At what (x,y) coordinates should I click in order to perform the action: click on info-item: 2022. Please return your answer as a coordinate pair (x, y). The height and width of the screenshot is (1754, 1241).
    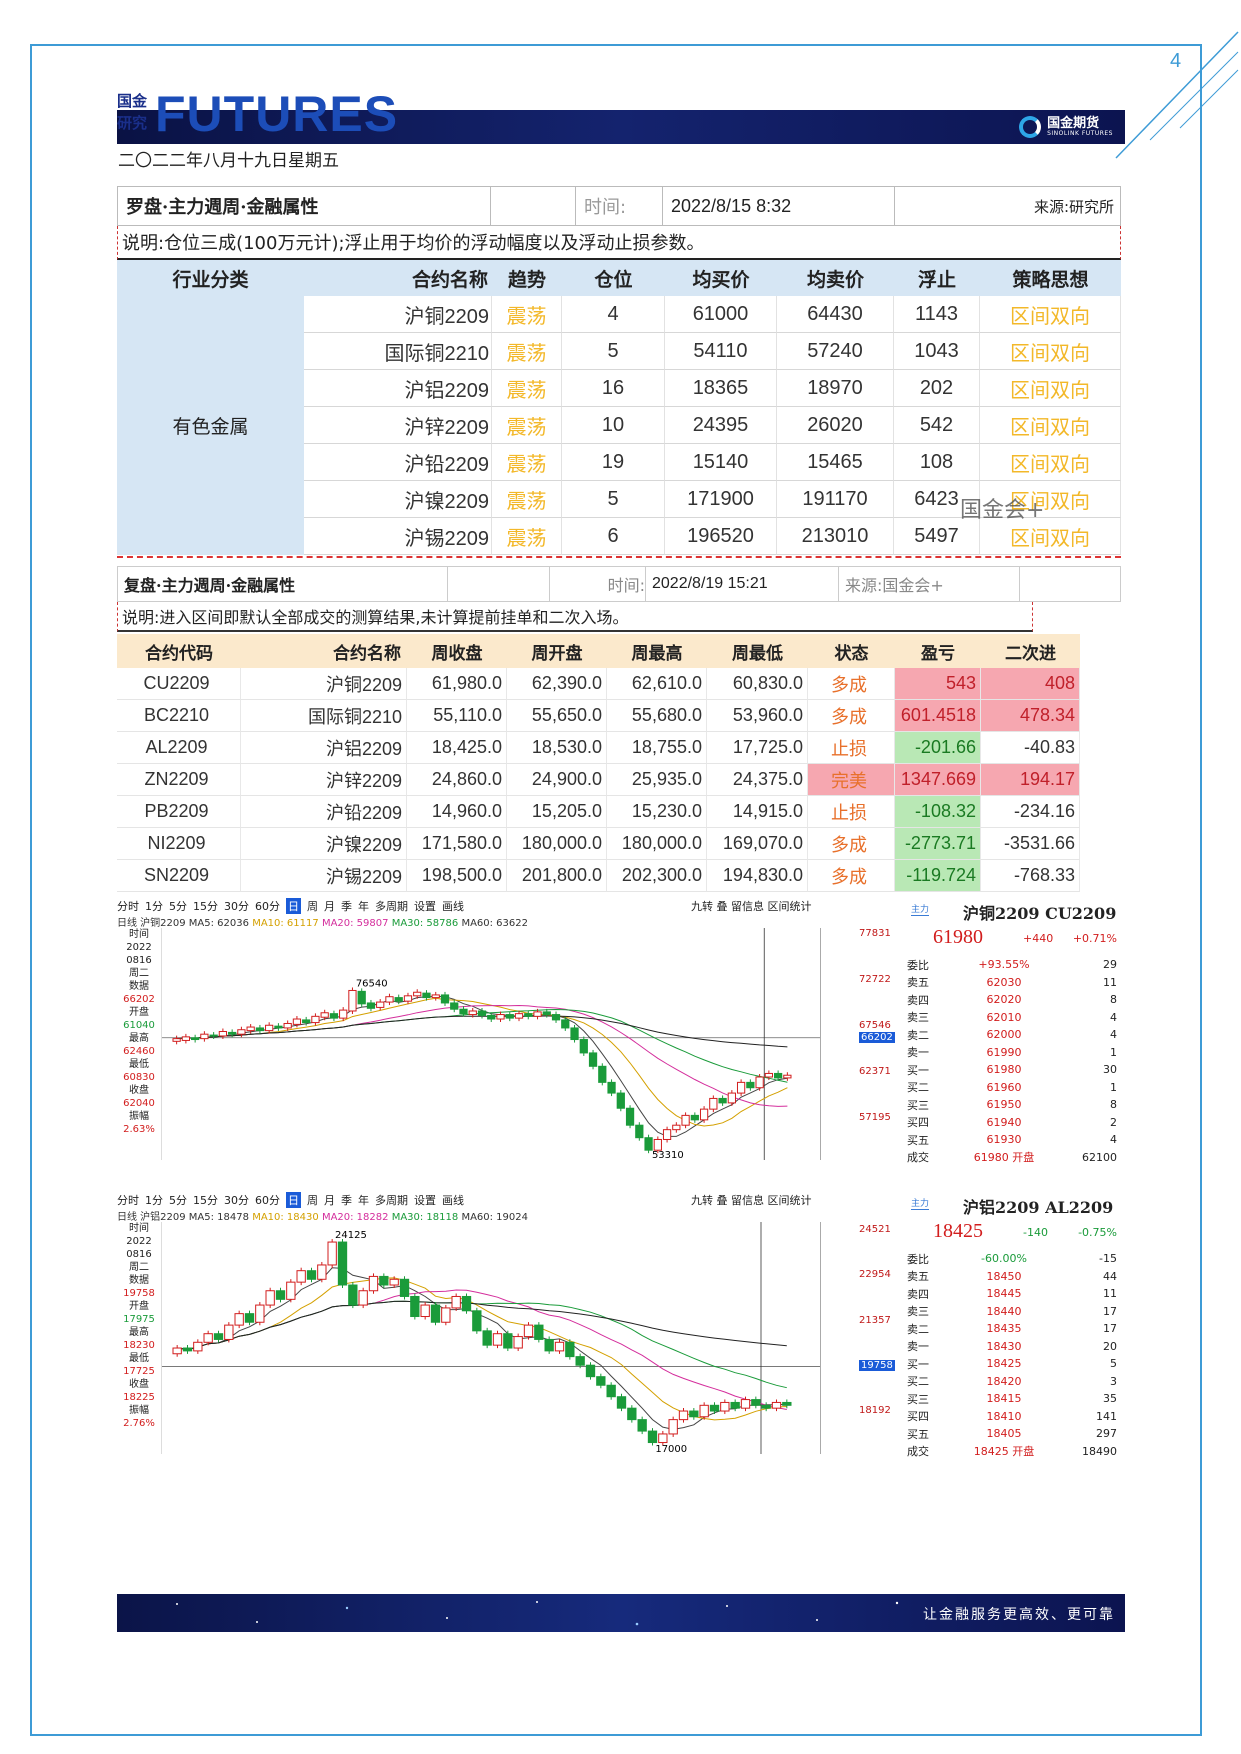
    Looking at the image, I should click on (139, 947).